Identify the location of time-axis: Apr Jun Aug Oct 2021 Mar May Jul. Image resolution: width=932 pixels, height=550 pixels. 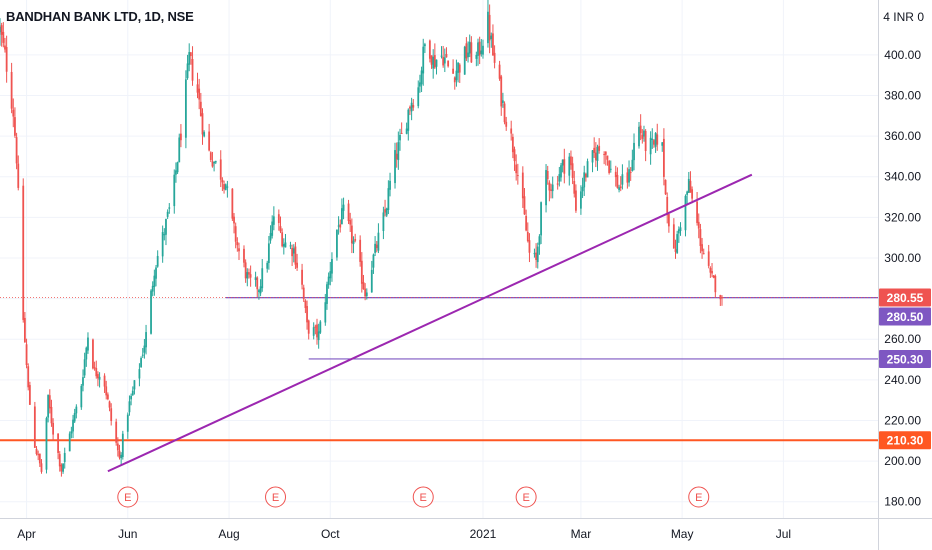
(466, 530).